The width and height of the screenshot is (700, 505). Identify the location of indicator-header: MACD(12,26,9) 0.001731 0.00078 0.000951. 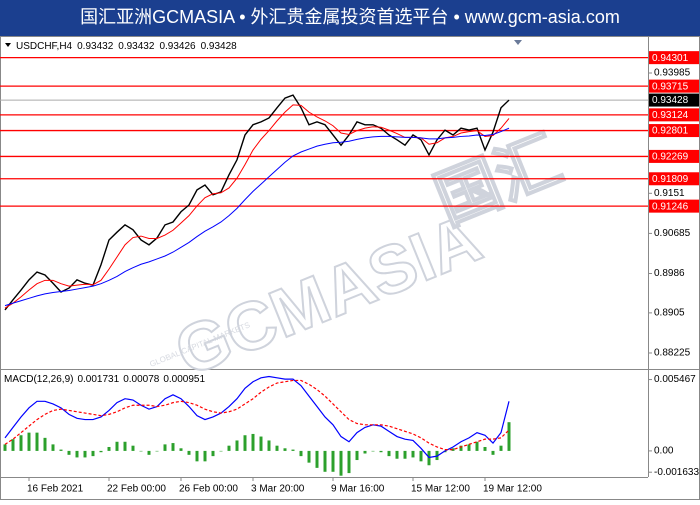
(104, 379).